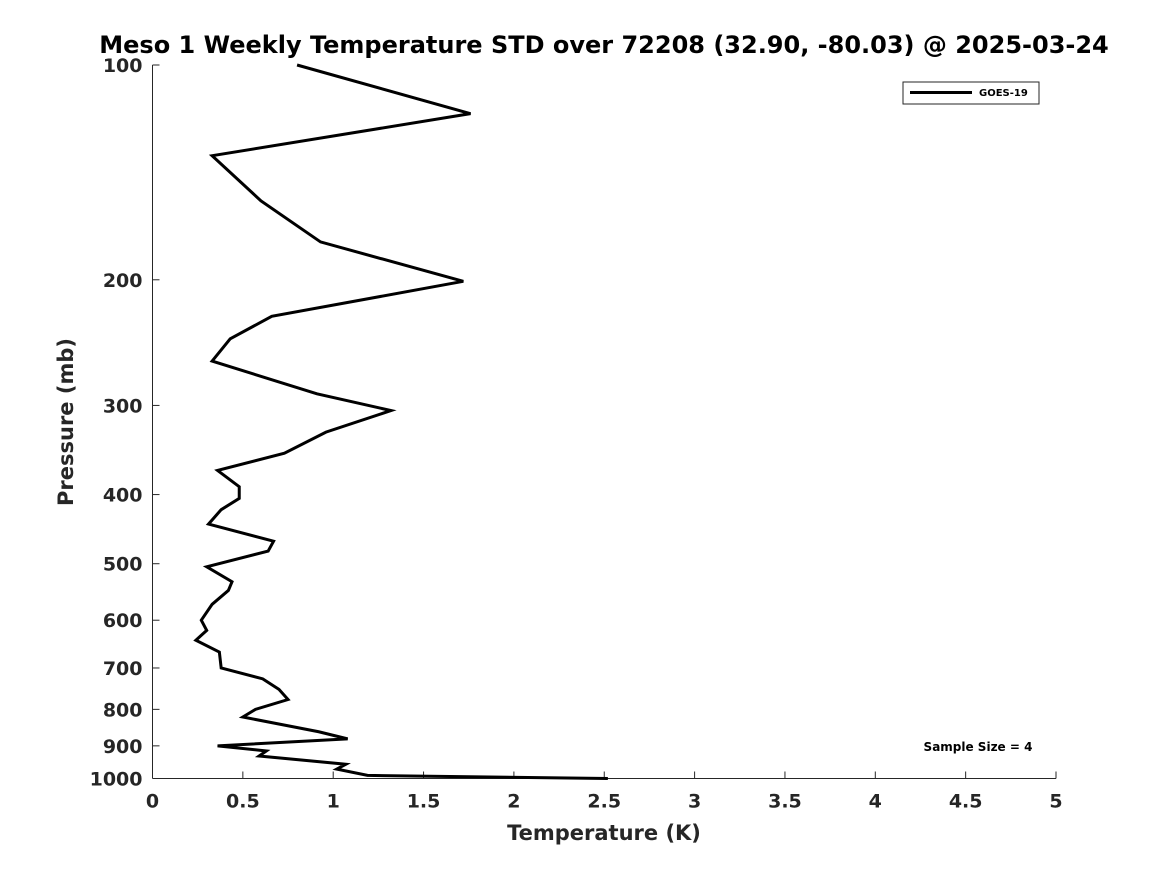 The width and height of the screenshot is (1167, 875). Describe the element at coordinates (123, 747) in the screenshot. I see `y-tick-label: 900` at that location.